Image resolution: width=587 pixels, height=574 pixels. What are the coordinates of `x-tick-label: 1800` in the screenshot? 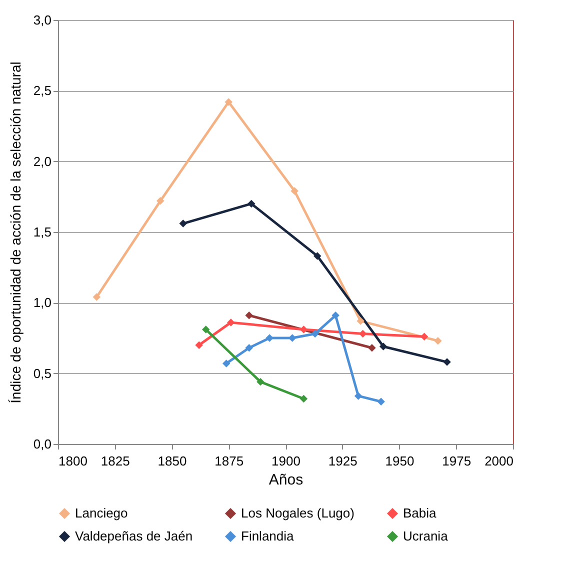 It's located at (73, 461).